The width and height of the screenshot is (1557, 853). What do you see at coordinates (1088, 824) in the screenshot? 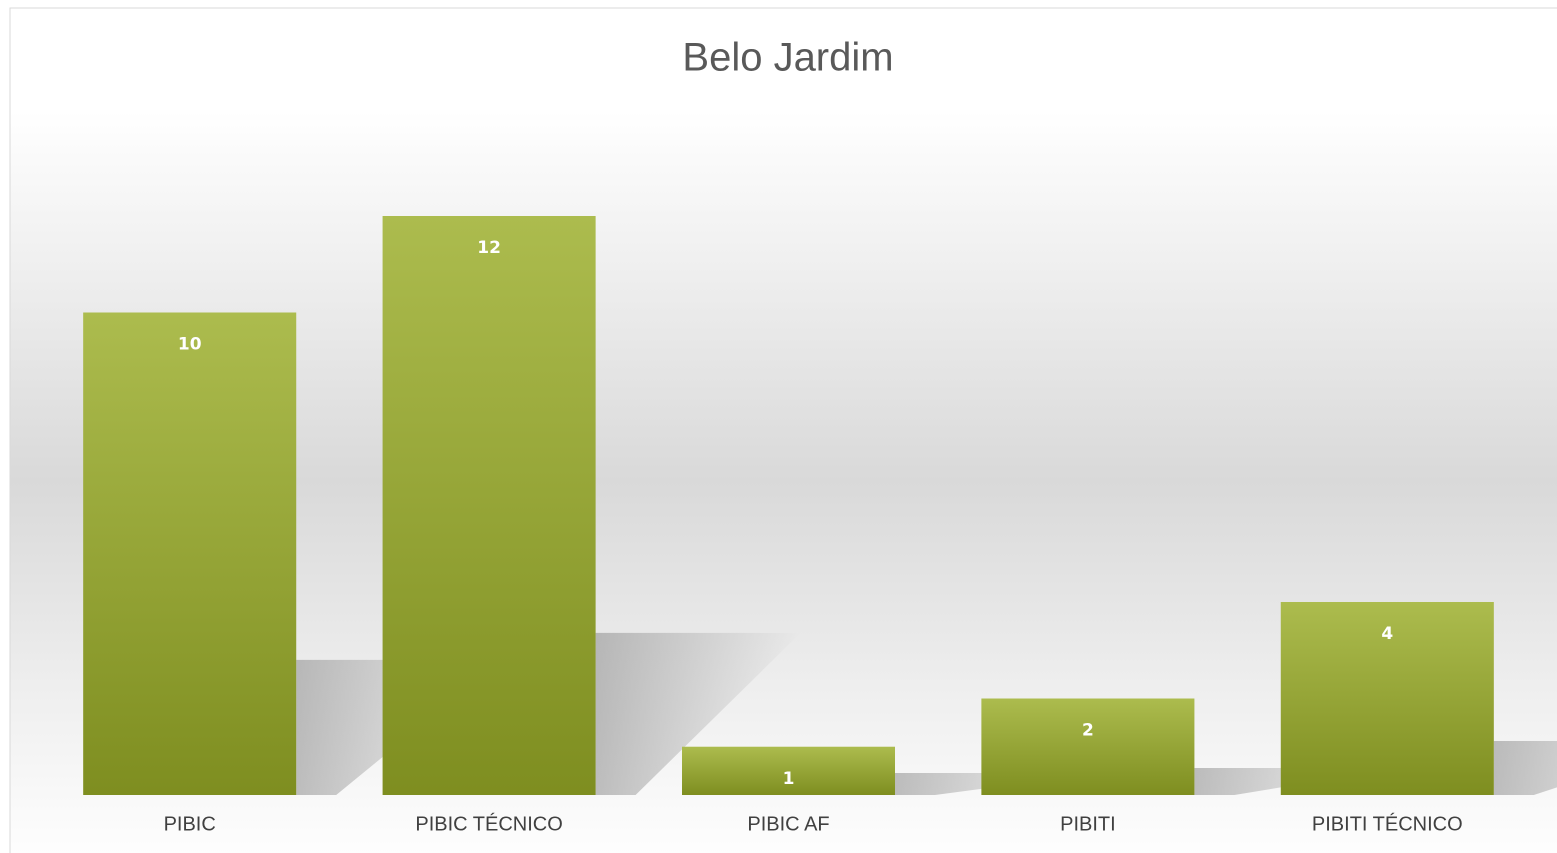
I see `x-tick-label: PIBITI` at bounding box center [1088, 824].